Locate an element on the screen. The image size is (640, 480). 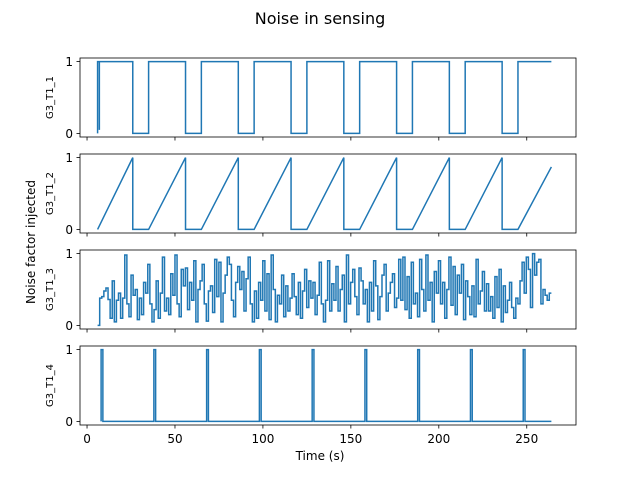
y-axis-label: Noise factor injected is located at coordinates (31, 242).